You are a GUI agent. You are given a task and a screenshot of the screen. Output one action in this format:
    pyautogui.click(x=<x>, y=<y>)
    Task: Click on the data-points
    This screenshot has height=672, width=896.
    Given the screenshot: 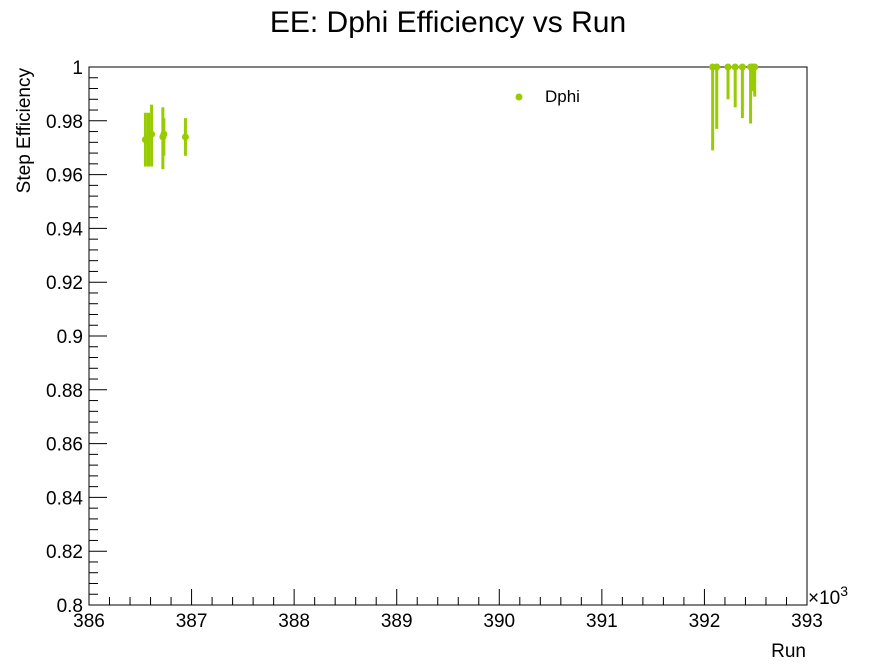 What is the action you would take?
    pyautogui.click(x=450, y=116)
    